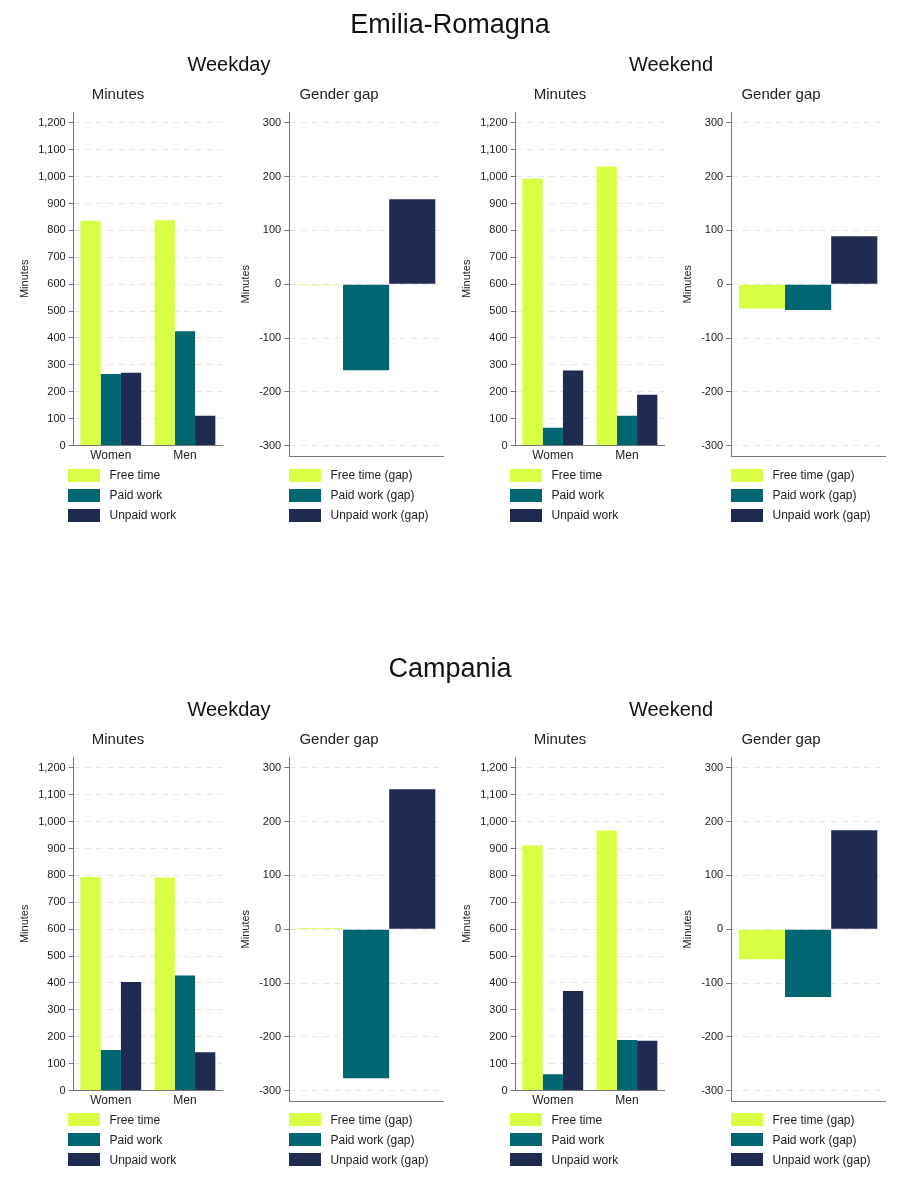  What do you see at coordinates (450, 668) in the screenshot?
I see `text: Campania` at bounding box center [450, 668].